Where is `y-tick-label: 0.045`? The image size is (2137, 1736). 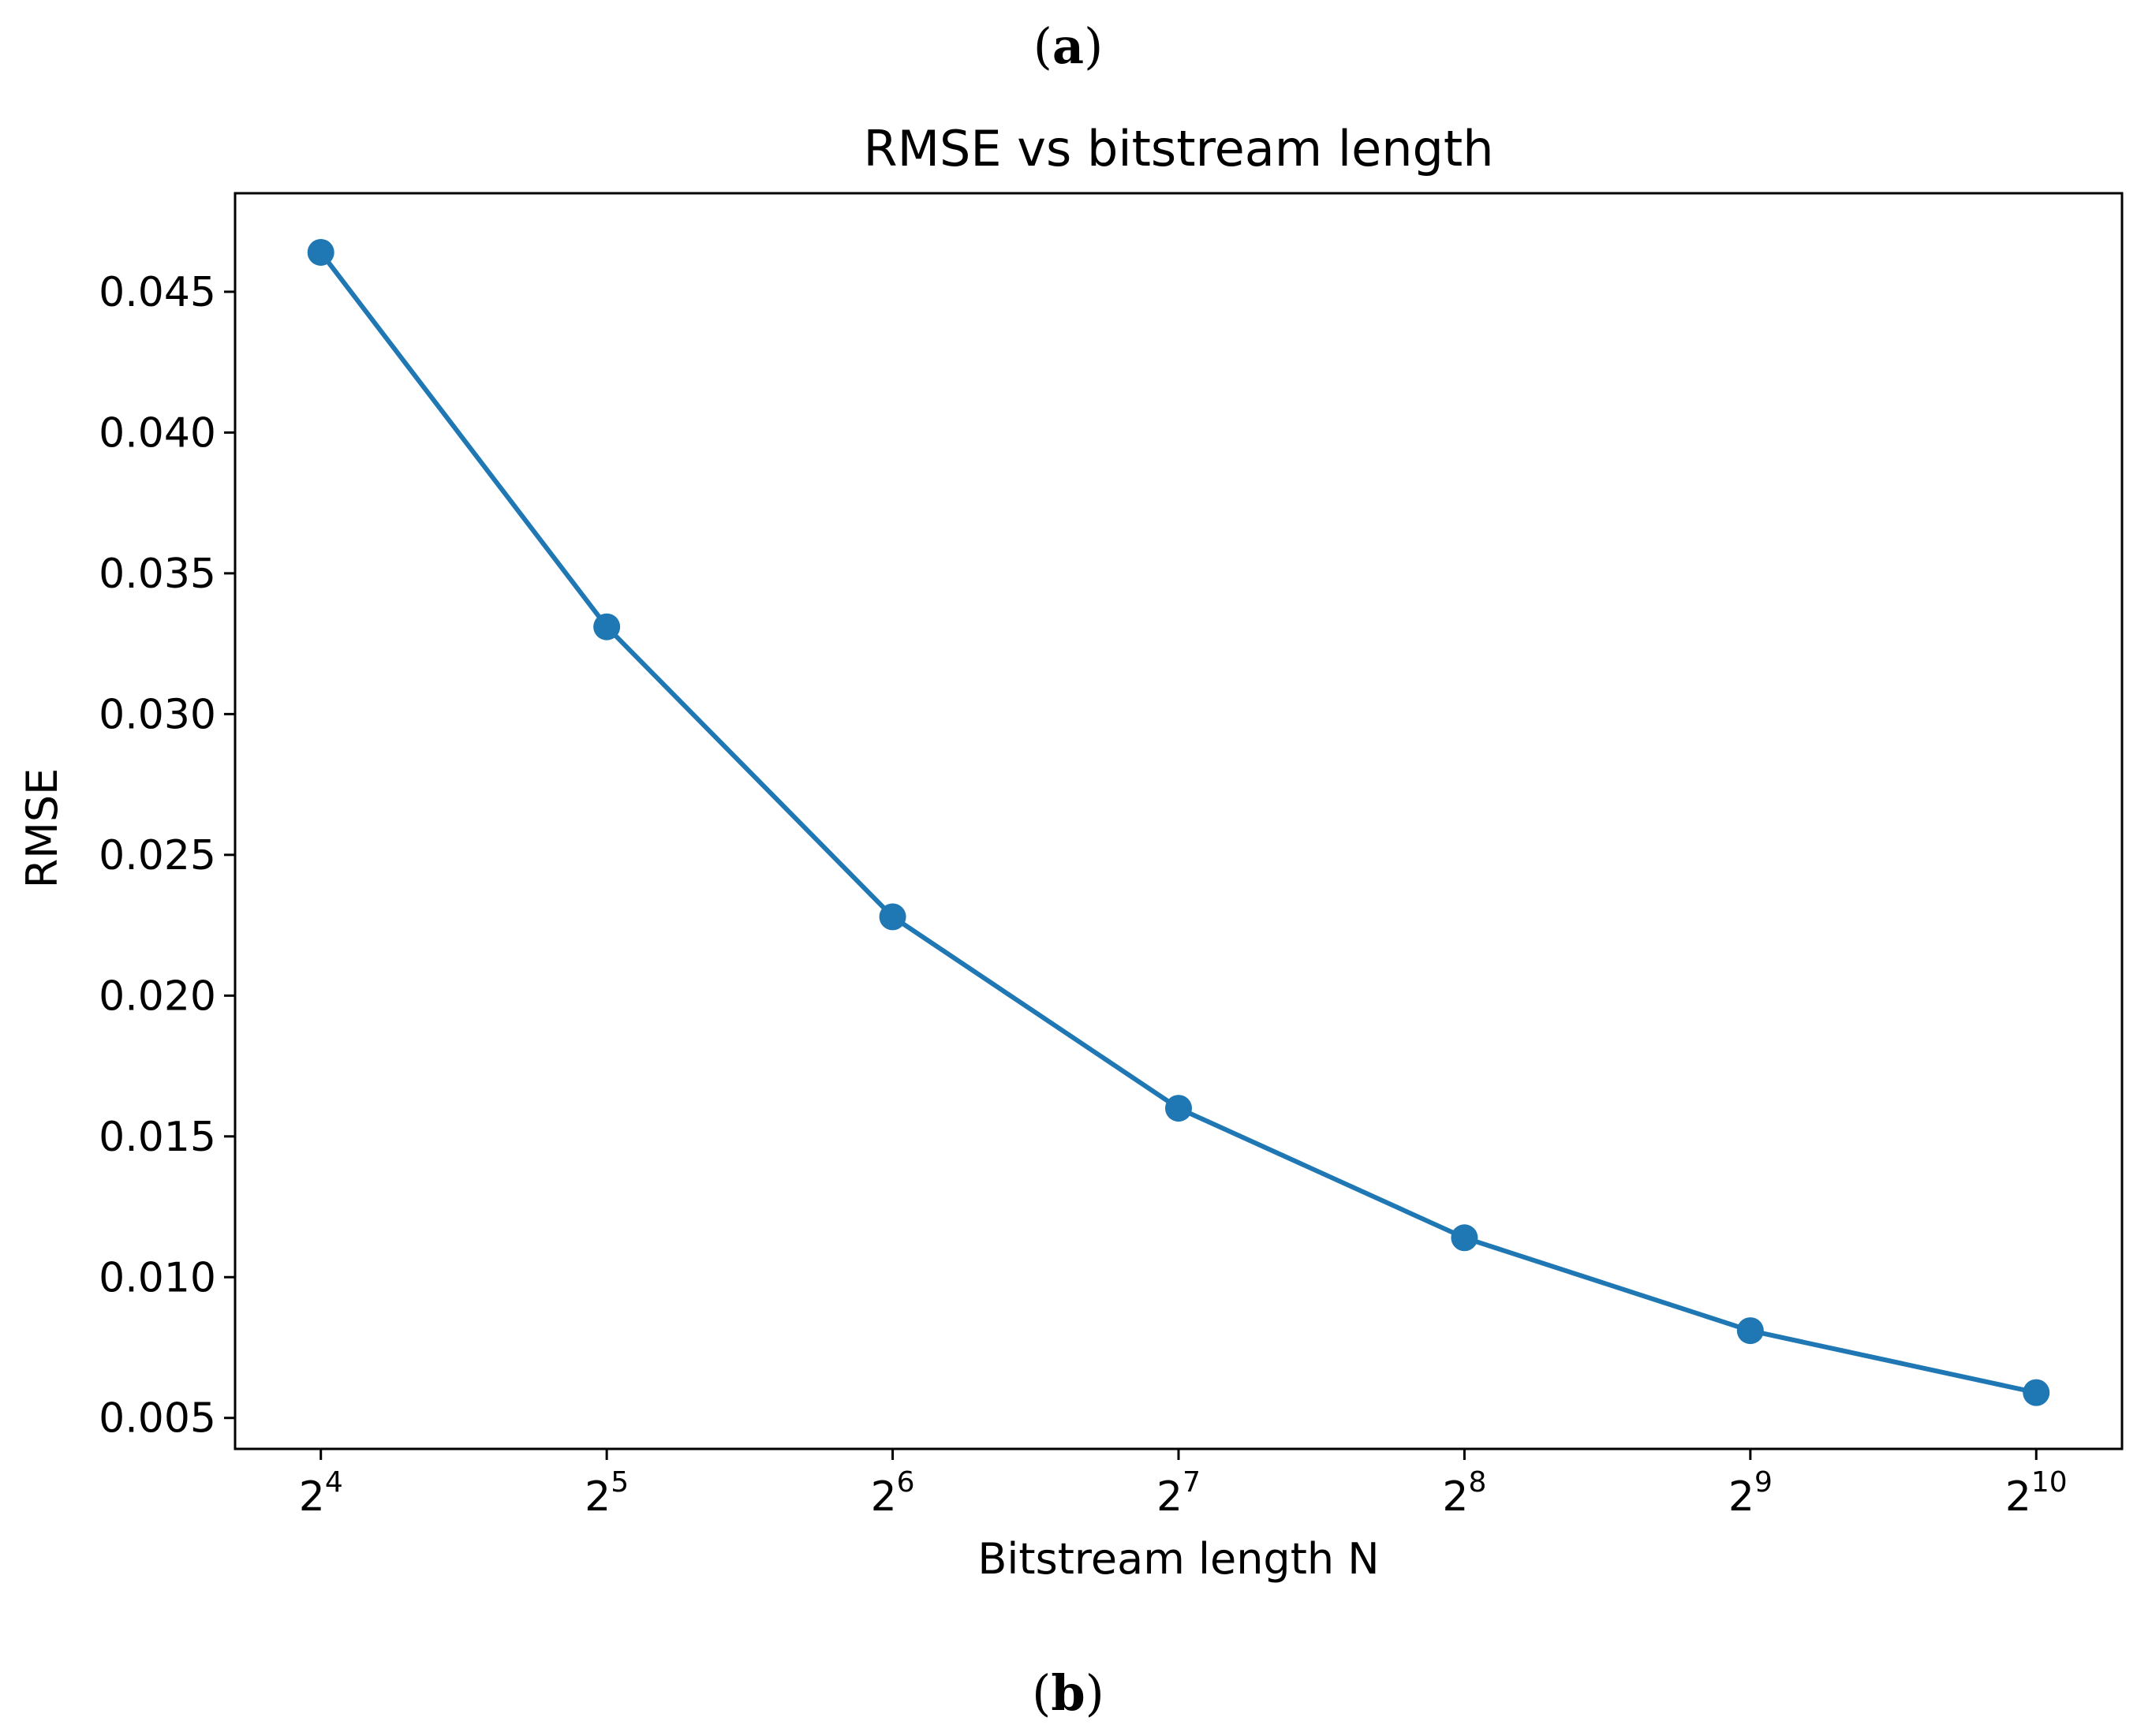 y-tick-label: 0.045 is located at coordinates (157, 292).